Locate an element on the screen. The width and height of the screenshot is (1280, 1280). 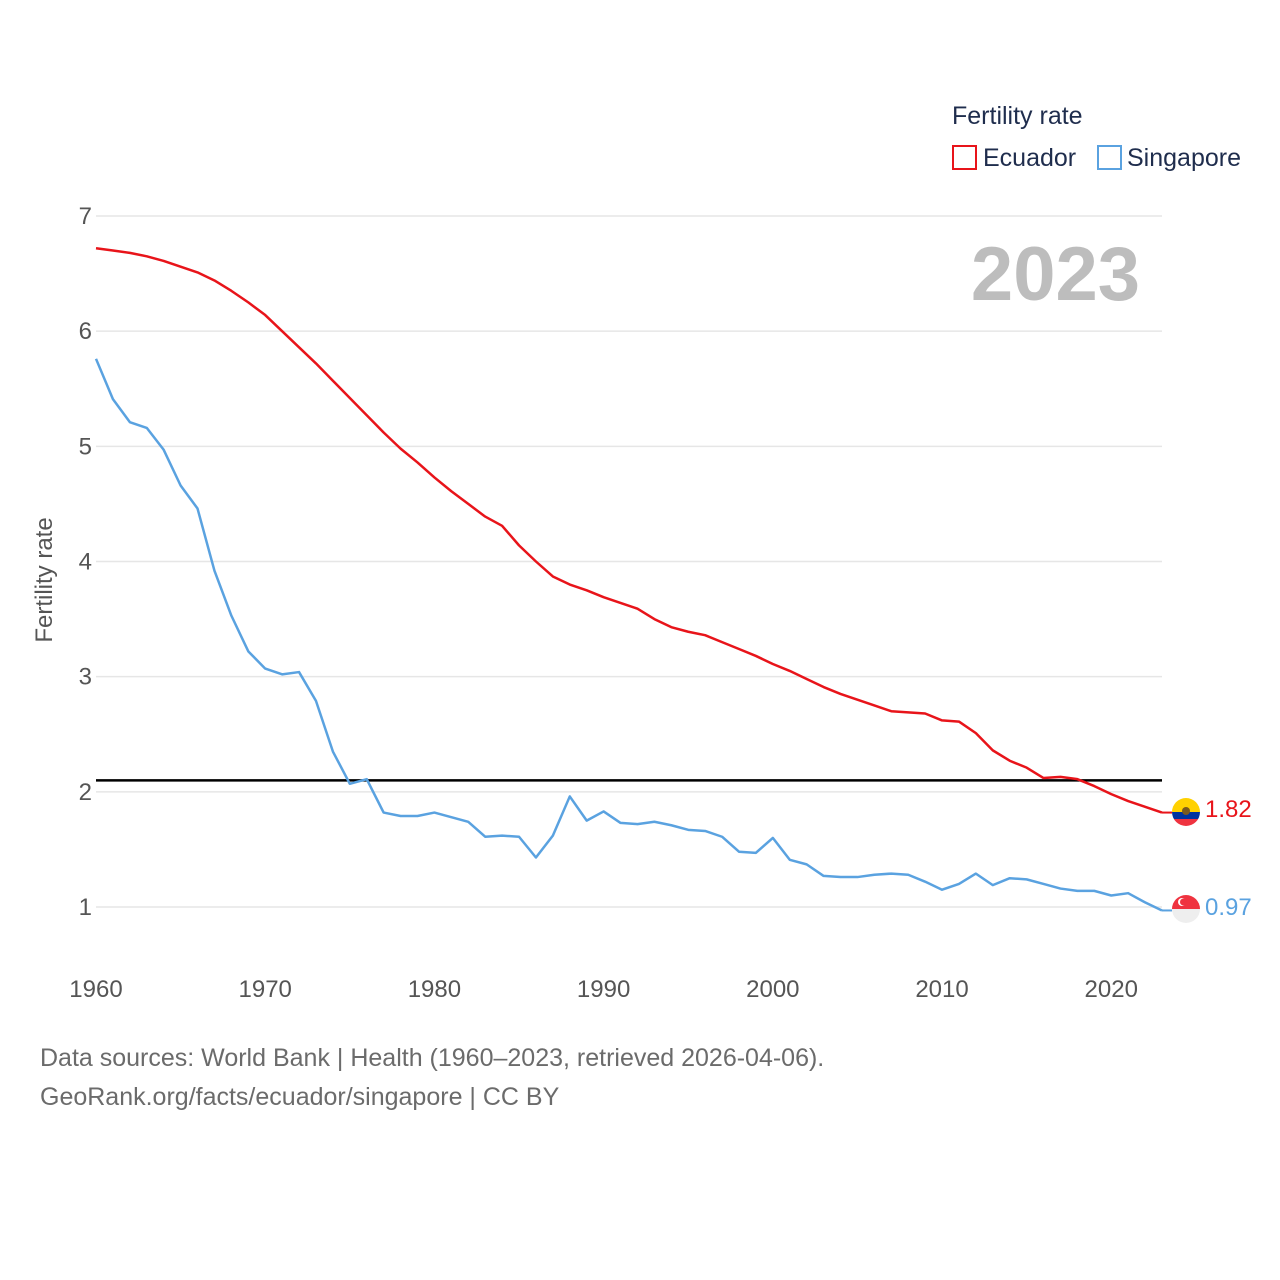
year-label: 2023 is located at coordinates (1055, 274).